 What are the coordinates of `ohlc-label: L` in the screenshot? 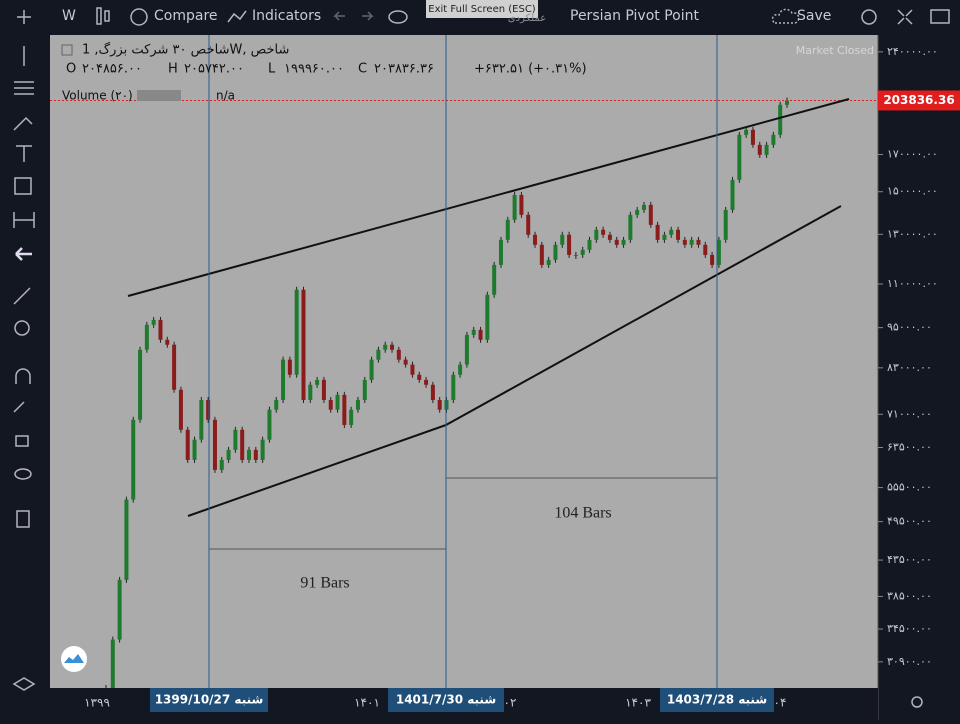 It's located at (272, 69).